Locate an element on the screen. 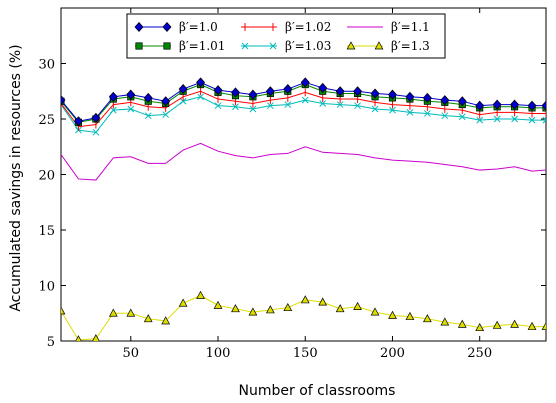 This screenshot has height=403, width=556. y-tick-label-25: 25 is located at coordinates (46, 120).